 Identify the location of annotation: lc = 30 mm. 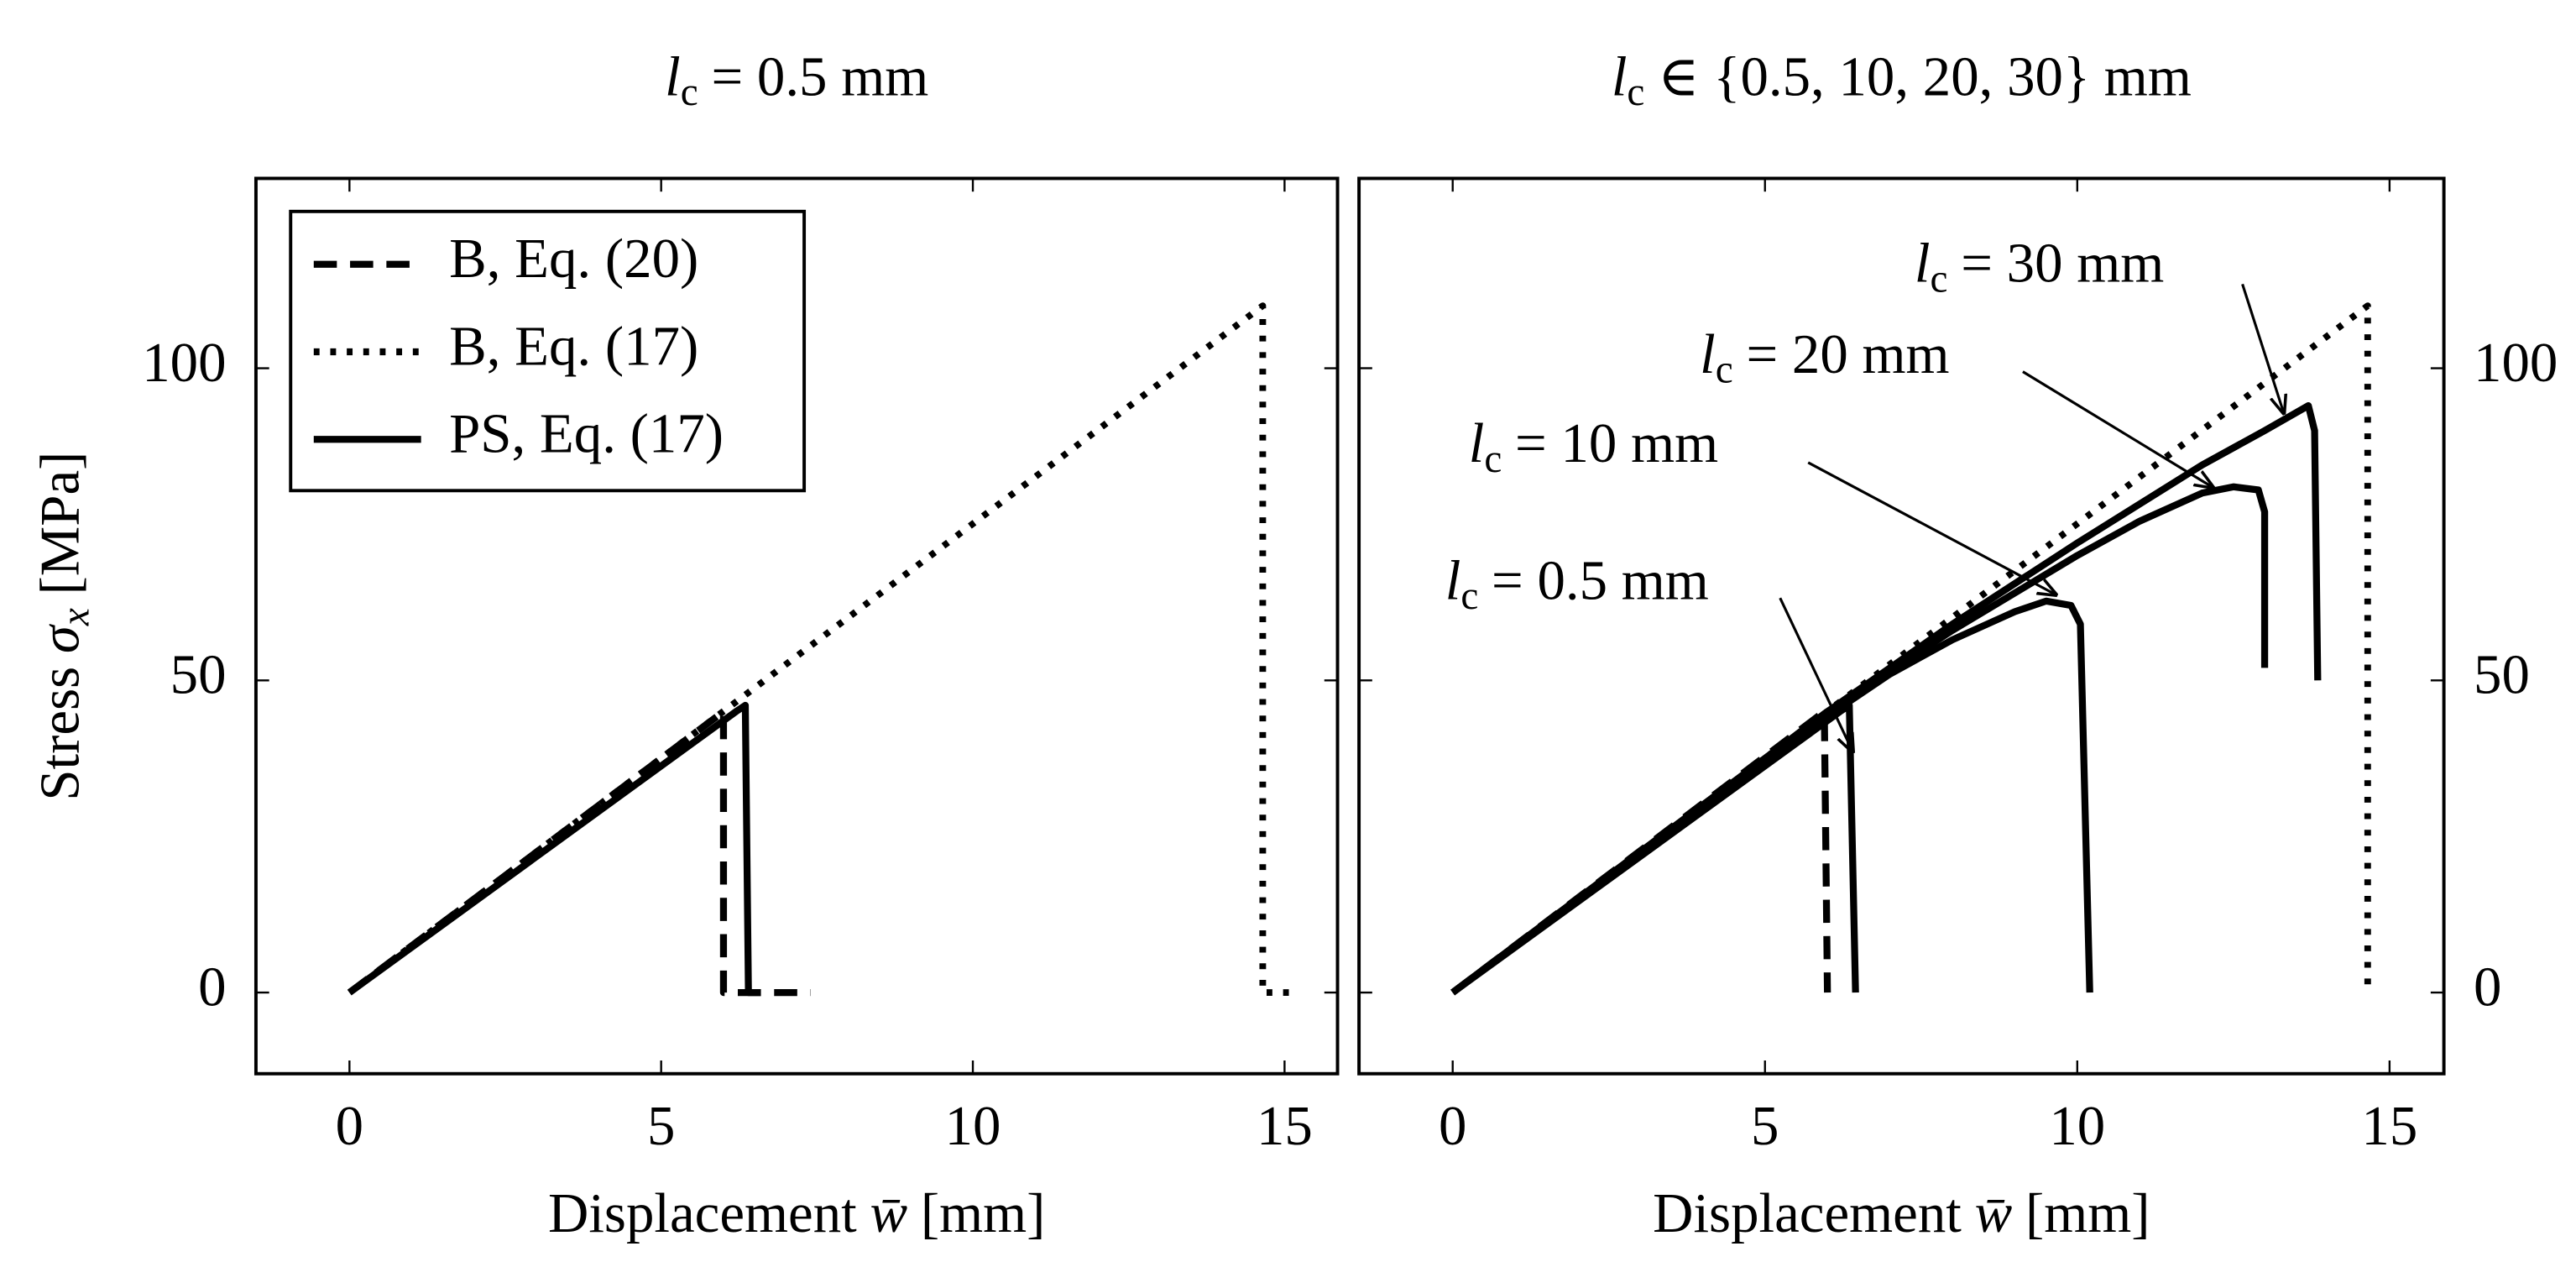
(2039, 267).